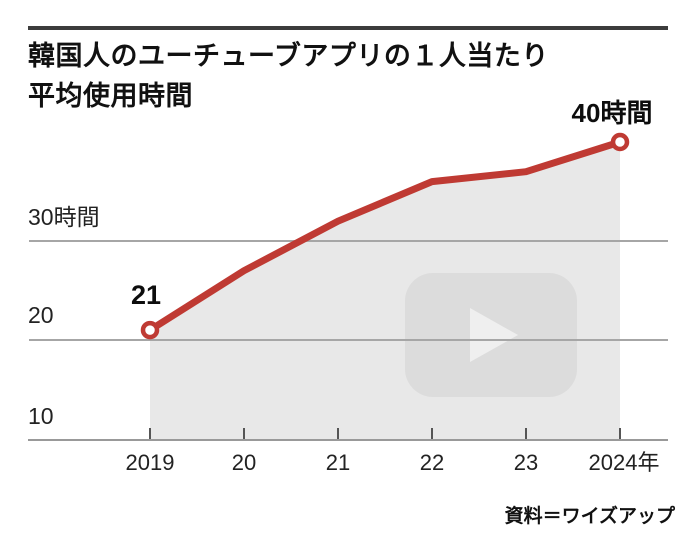 This screenshot has height=540, width=700. Describe the element at coordinates (385, 433) in the screenshot. I see `x-axis-ticks` at that location.